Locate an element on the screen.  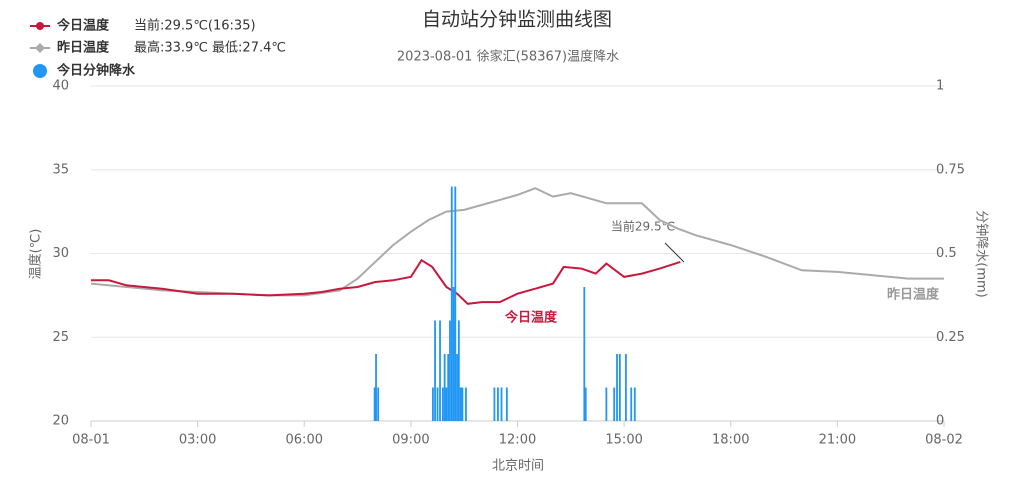
y2-tick-label: 0 is located at coordinates (940, 421).